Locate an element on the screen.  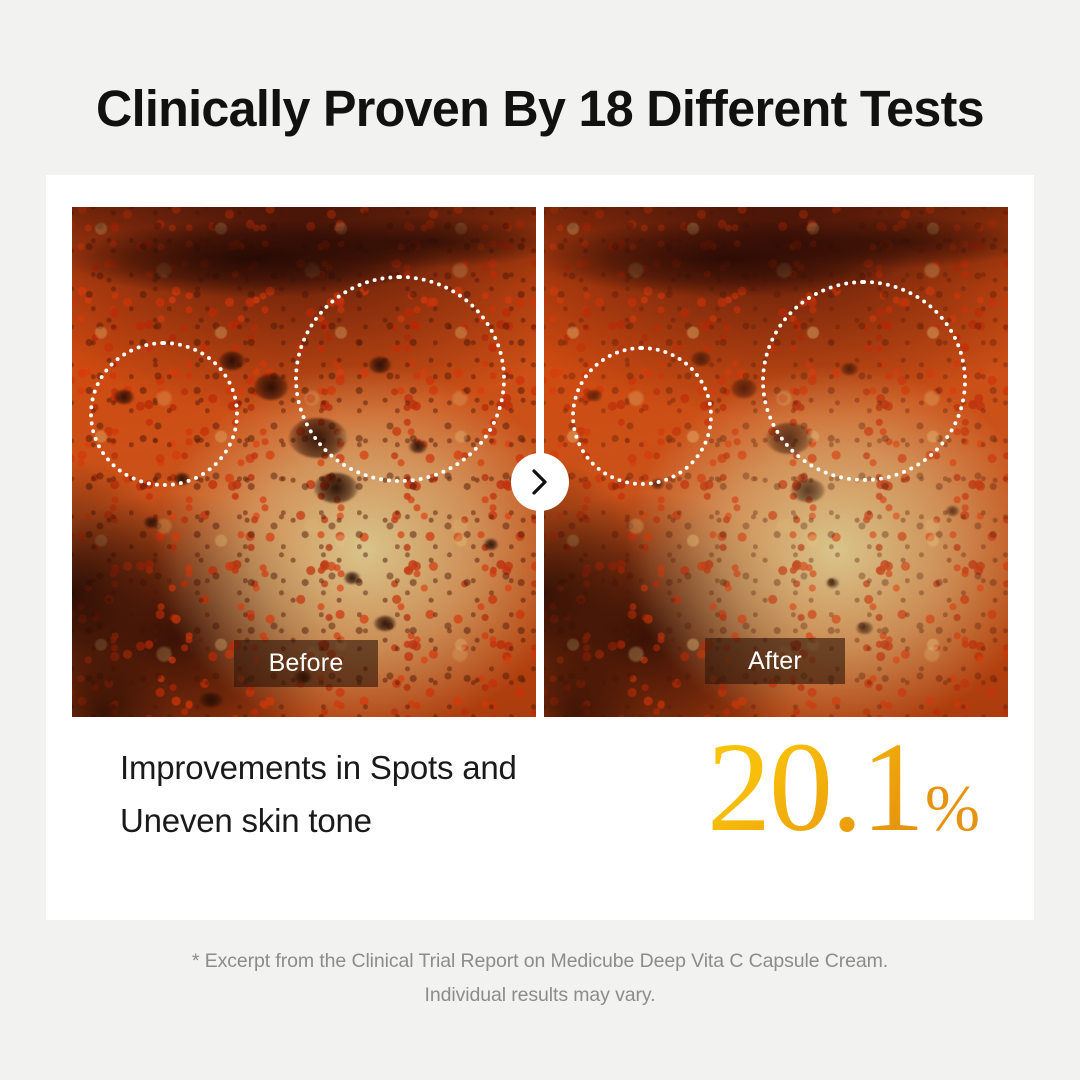
result-description-line-1: Improvements in Spots and is located at coordinates (318, 767).